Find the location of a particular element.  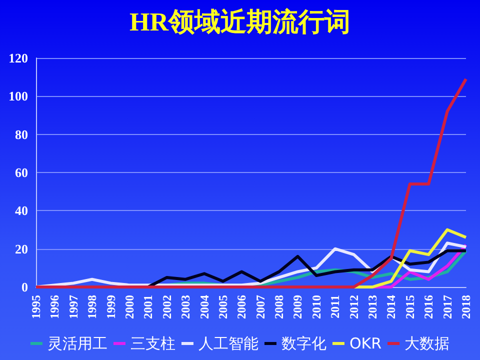

x-tick-label: 2009 is located at coordinates (297, 307).